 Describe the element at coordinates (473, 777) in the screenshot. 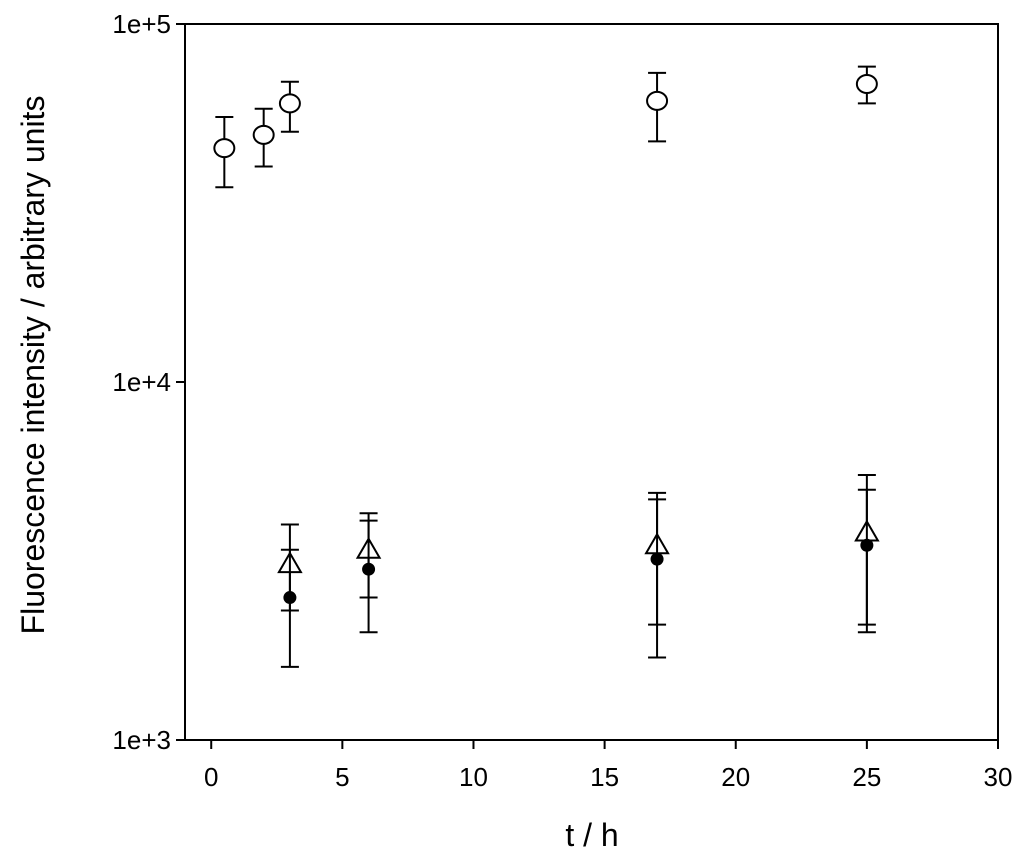

I see `x-tick-label: 10` at that location.